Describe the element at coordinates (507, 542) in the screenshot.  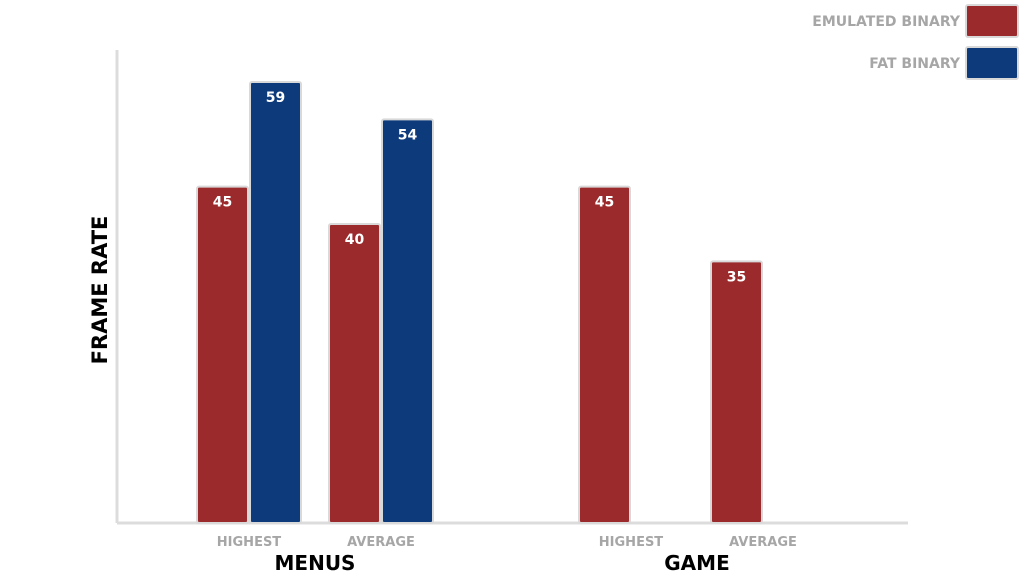
I see `x-tick-labels: HIGHEST AVERAGE HIGHEST AVERAGE` at that location.